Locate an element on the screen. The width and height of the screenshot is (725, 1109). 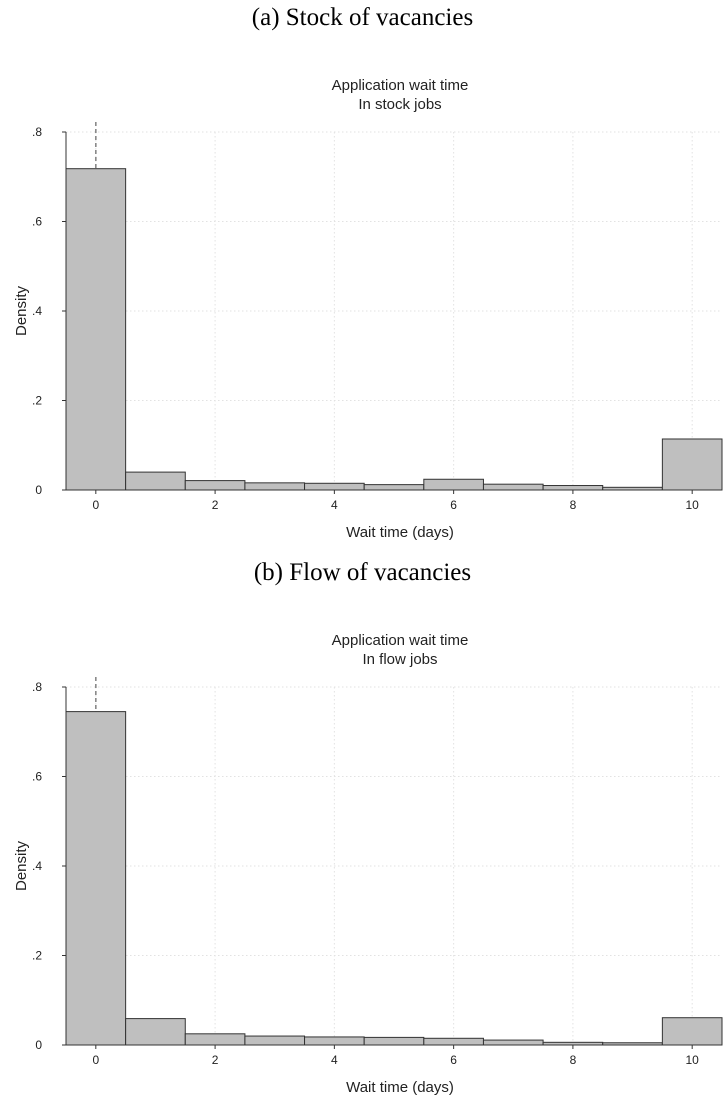
chart-title: In flow jobs is located at coordinates (399, 659).